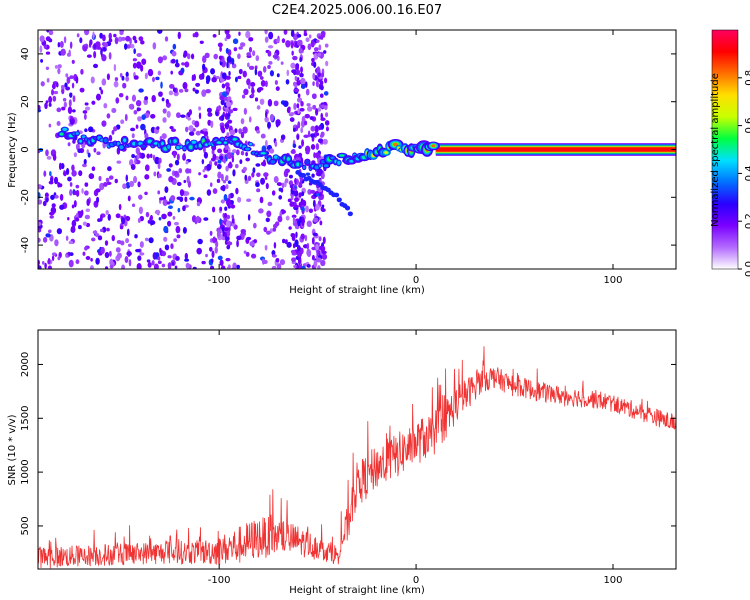  What do you see at coordinates (357, 10) in the screenshot?
I see `chart-title: C2E4.2025.006.00.16.E07` at bounding box center [357, 10].